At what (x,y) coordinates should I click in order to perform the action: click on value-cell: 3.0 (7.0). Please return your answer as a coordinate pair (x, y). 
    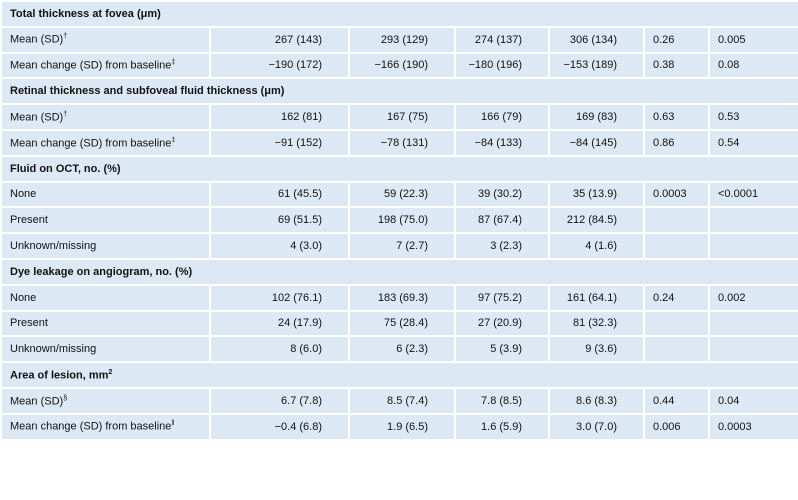
    Looking at the image, I should click on (596, 426).